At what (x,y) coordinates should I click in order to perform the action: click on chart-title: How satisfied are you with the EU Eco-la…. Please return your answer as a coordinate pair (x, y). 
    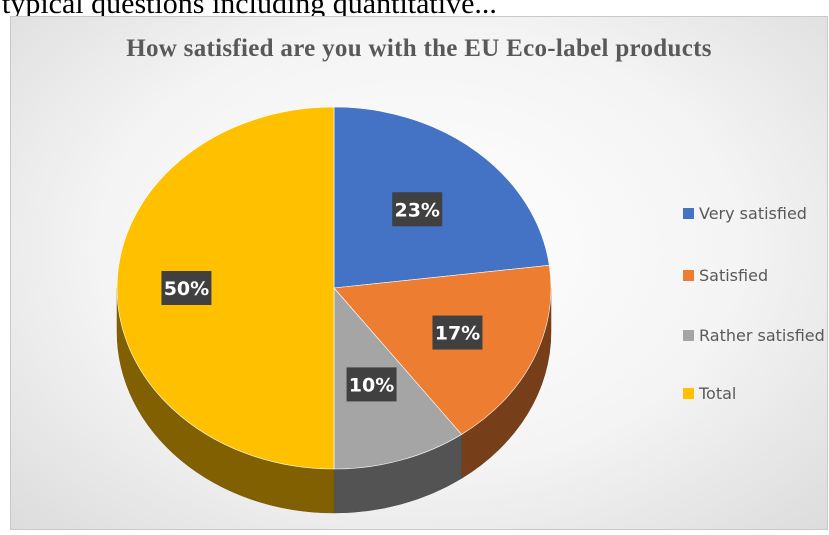
    Looking at the image, I should click on (419, 48).